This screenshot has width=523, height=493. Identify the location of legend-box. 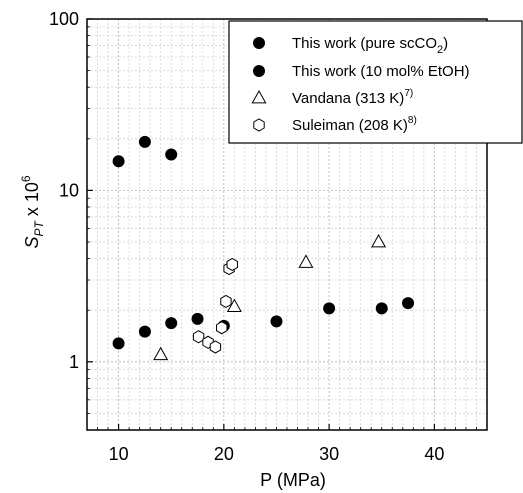
(375, 82).